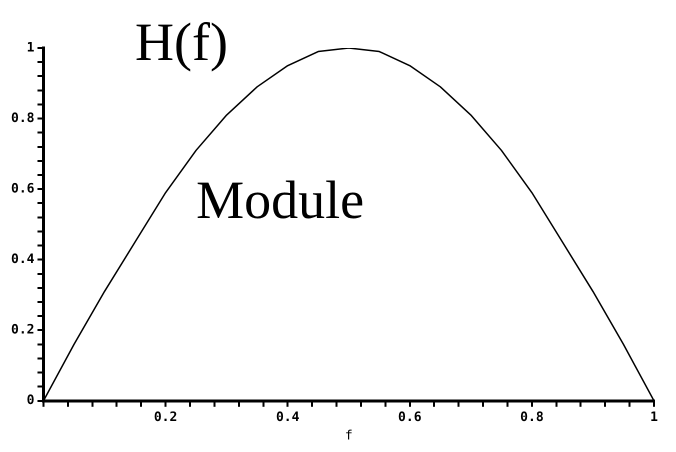 The height and width of the screenshot is (452, 676). Describe the element at coordinates (22, 330) in the screenshot. I see `y-tick-label: 0.2` at that location.